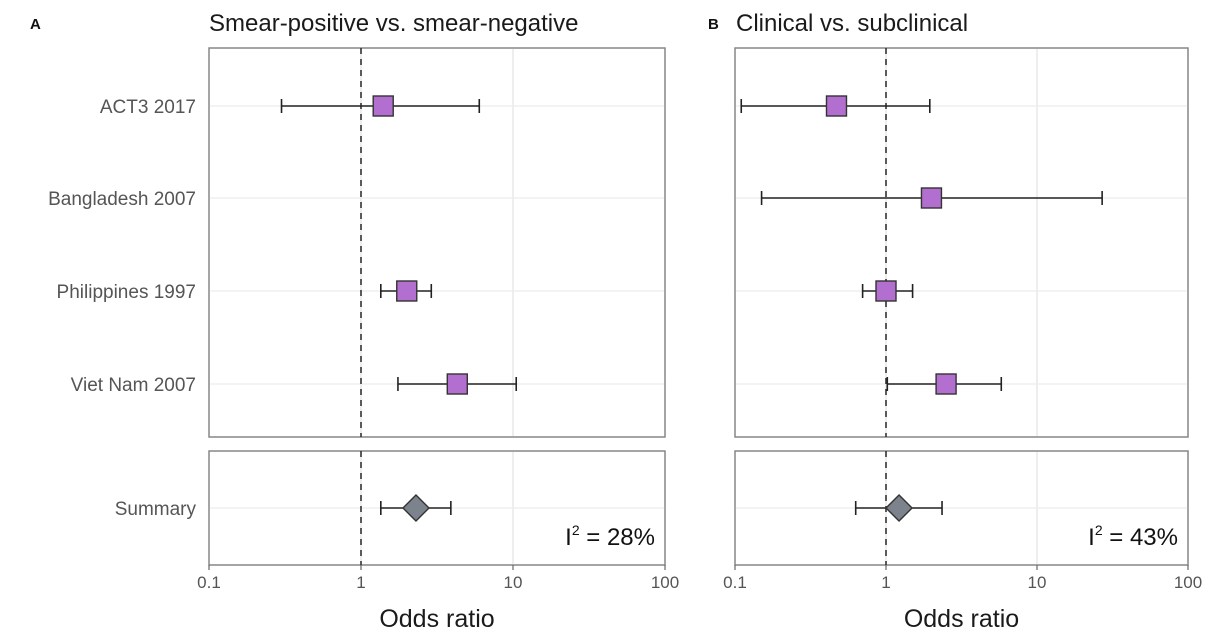  Describe the element at coordinates (133, 385) in the screenshot. I see `study-label: Viet Nam 2007` at that location.